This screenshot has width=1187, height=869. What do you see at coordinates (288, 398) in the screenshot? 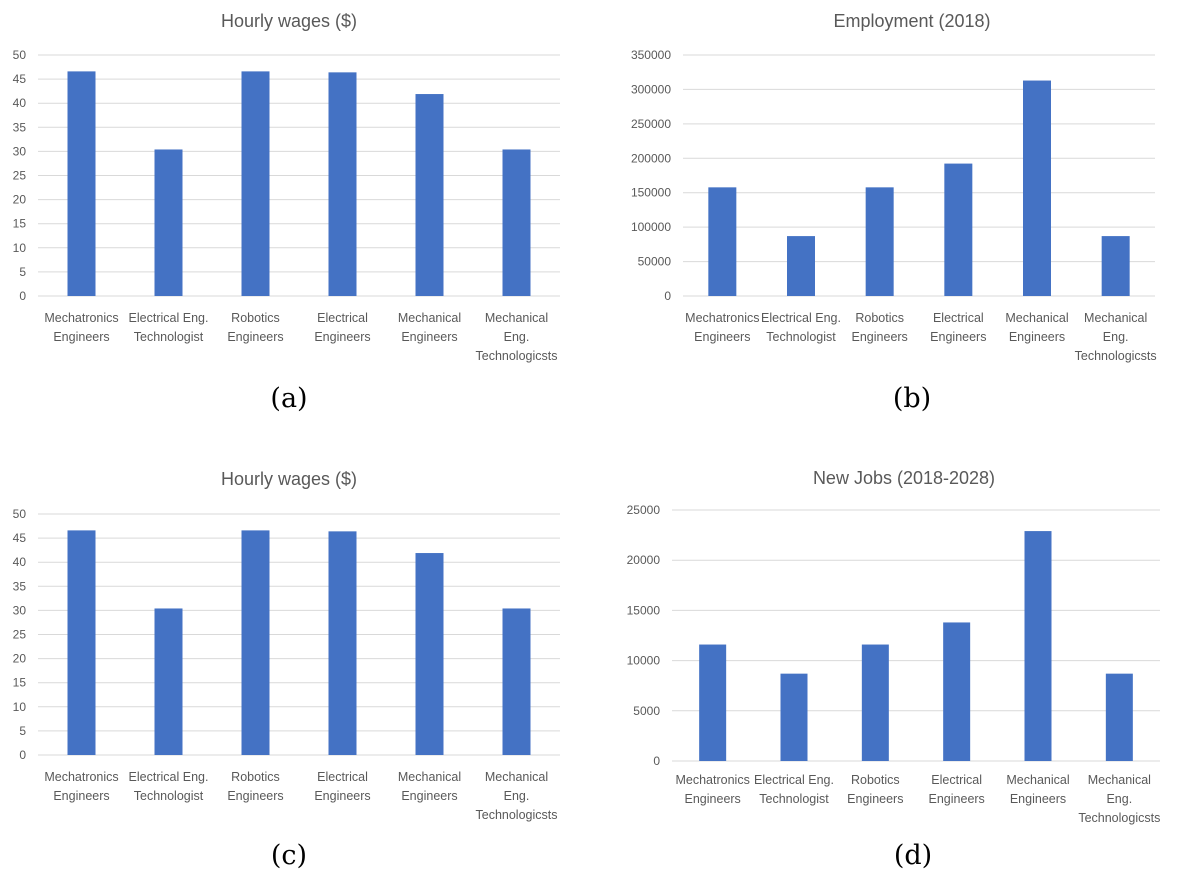
I see `panel-label: (a)` at bounding box center [288, 398].